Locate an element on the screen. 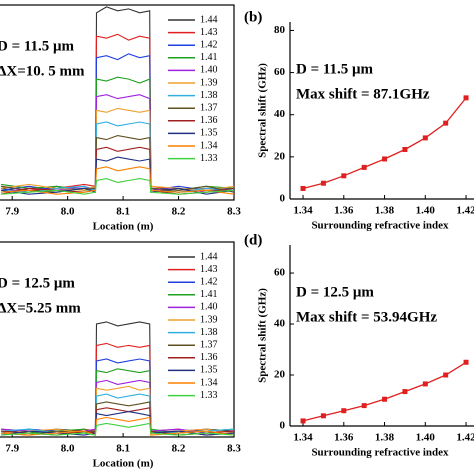 This screenshot has width=474, height=474. panel-label: (d) is located at coordinates (253, 240).